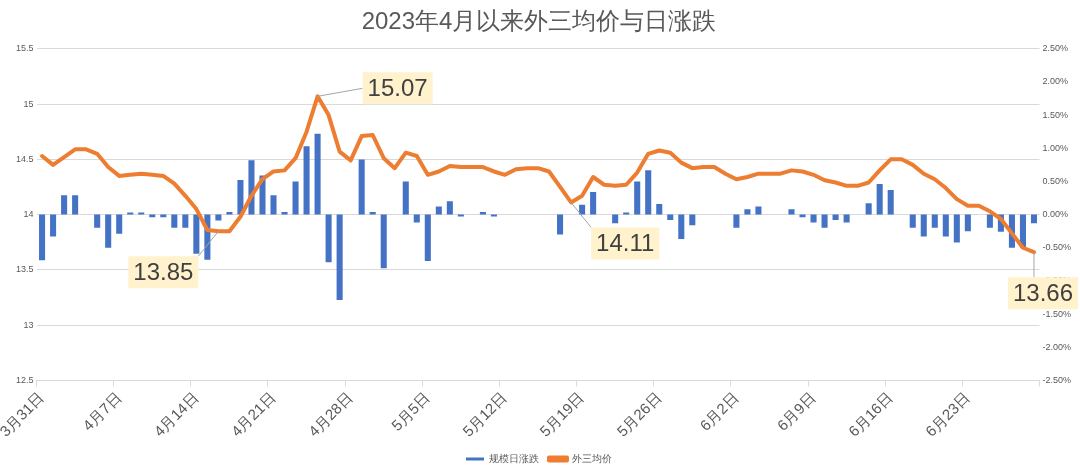  I want to click on y2-tick-label: 2.00%, so click(1055, 81).